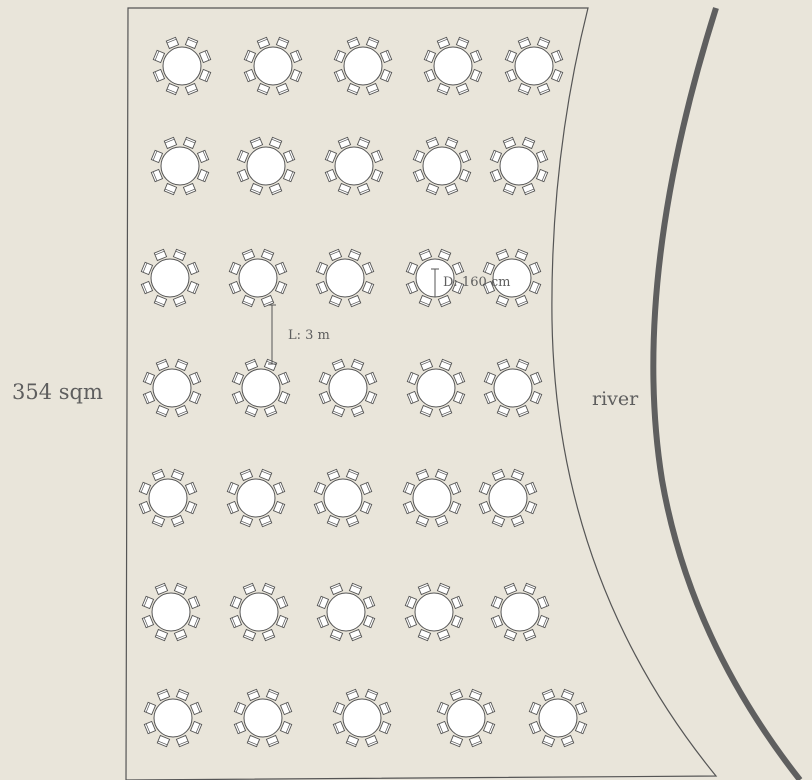  Describe the element at coordinates (309, 335) in the screenshot. I see `spacing-label: L: 3 m` at that location.